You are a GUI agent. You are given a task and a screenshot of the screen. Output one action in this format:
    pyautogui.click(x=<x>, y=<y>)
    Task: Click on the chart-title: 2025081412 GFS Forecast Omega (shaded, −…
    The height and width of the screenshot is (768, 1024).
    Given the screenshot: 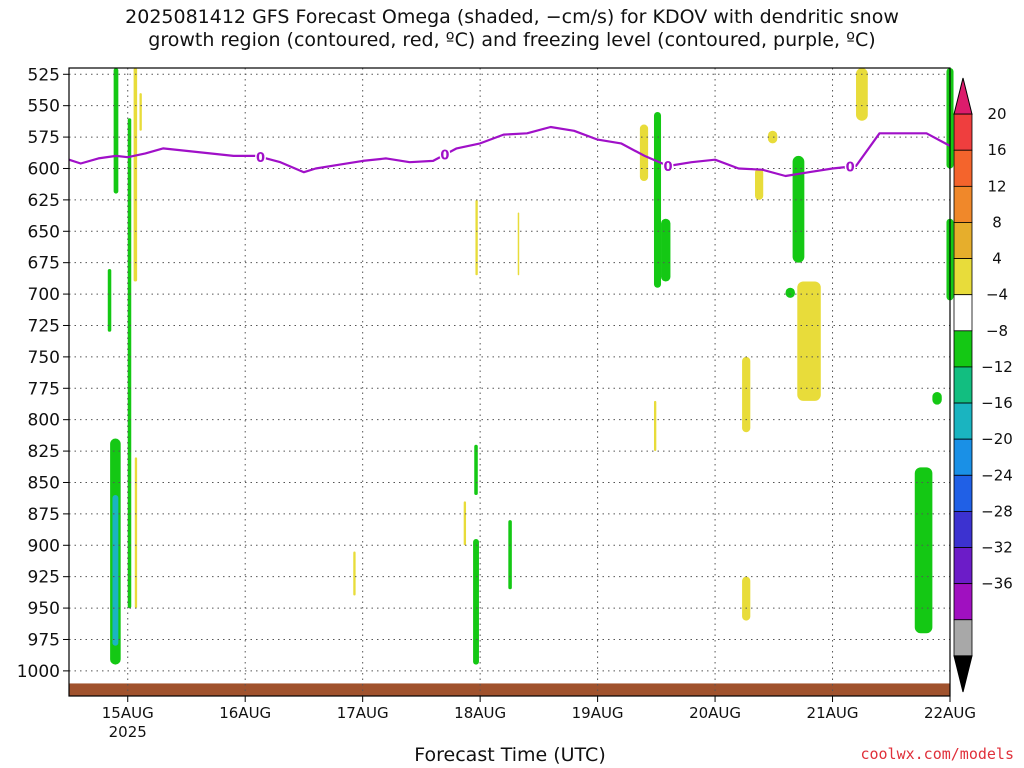 What is the action you would take?
    pyautogui.click(x=512, y=29)
    